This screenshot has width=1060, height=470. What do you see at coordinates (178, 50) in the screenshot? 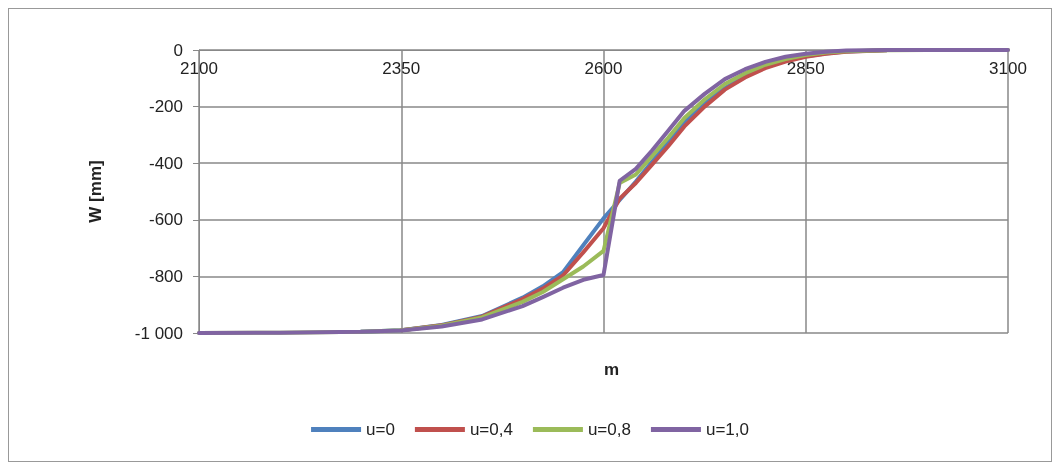
I see `y-tick-label: 0` at bounding box center [178, 50].